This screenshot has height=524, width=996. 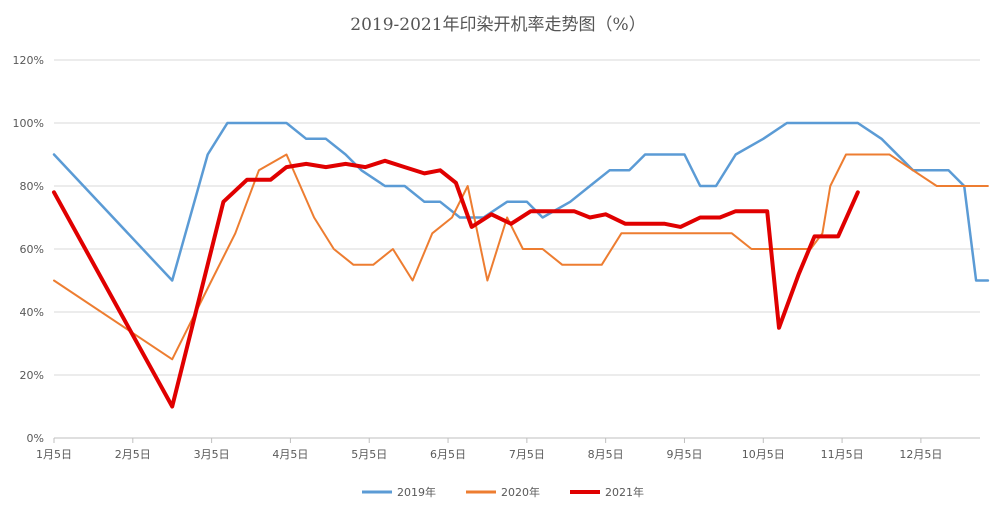 What do you see at coordinates (416, 492) in the screenshot?
I see `legend-label: 2019年` at bounding box center [416, 492].